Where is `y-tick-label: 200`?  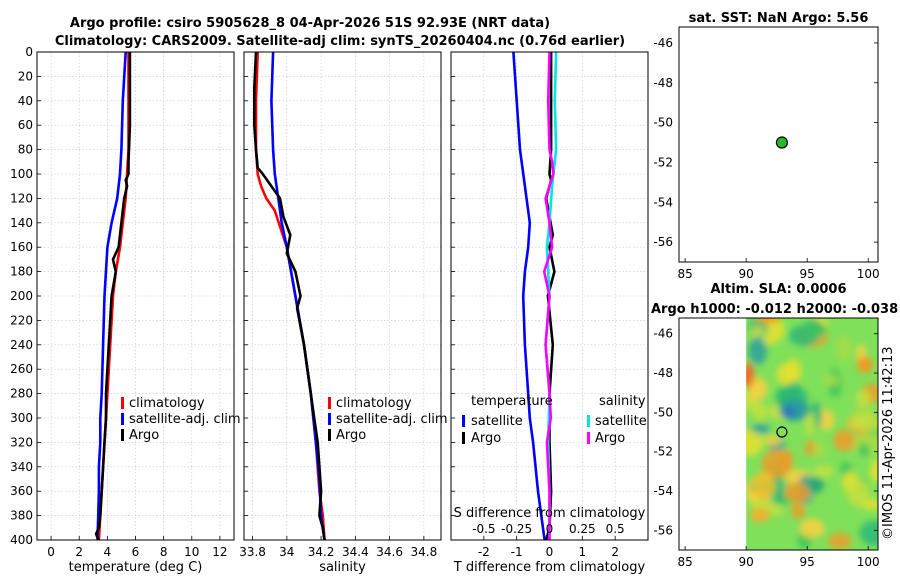
y-tick-label: 200 is located at coordinates (21, 296).